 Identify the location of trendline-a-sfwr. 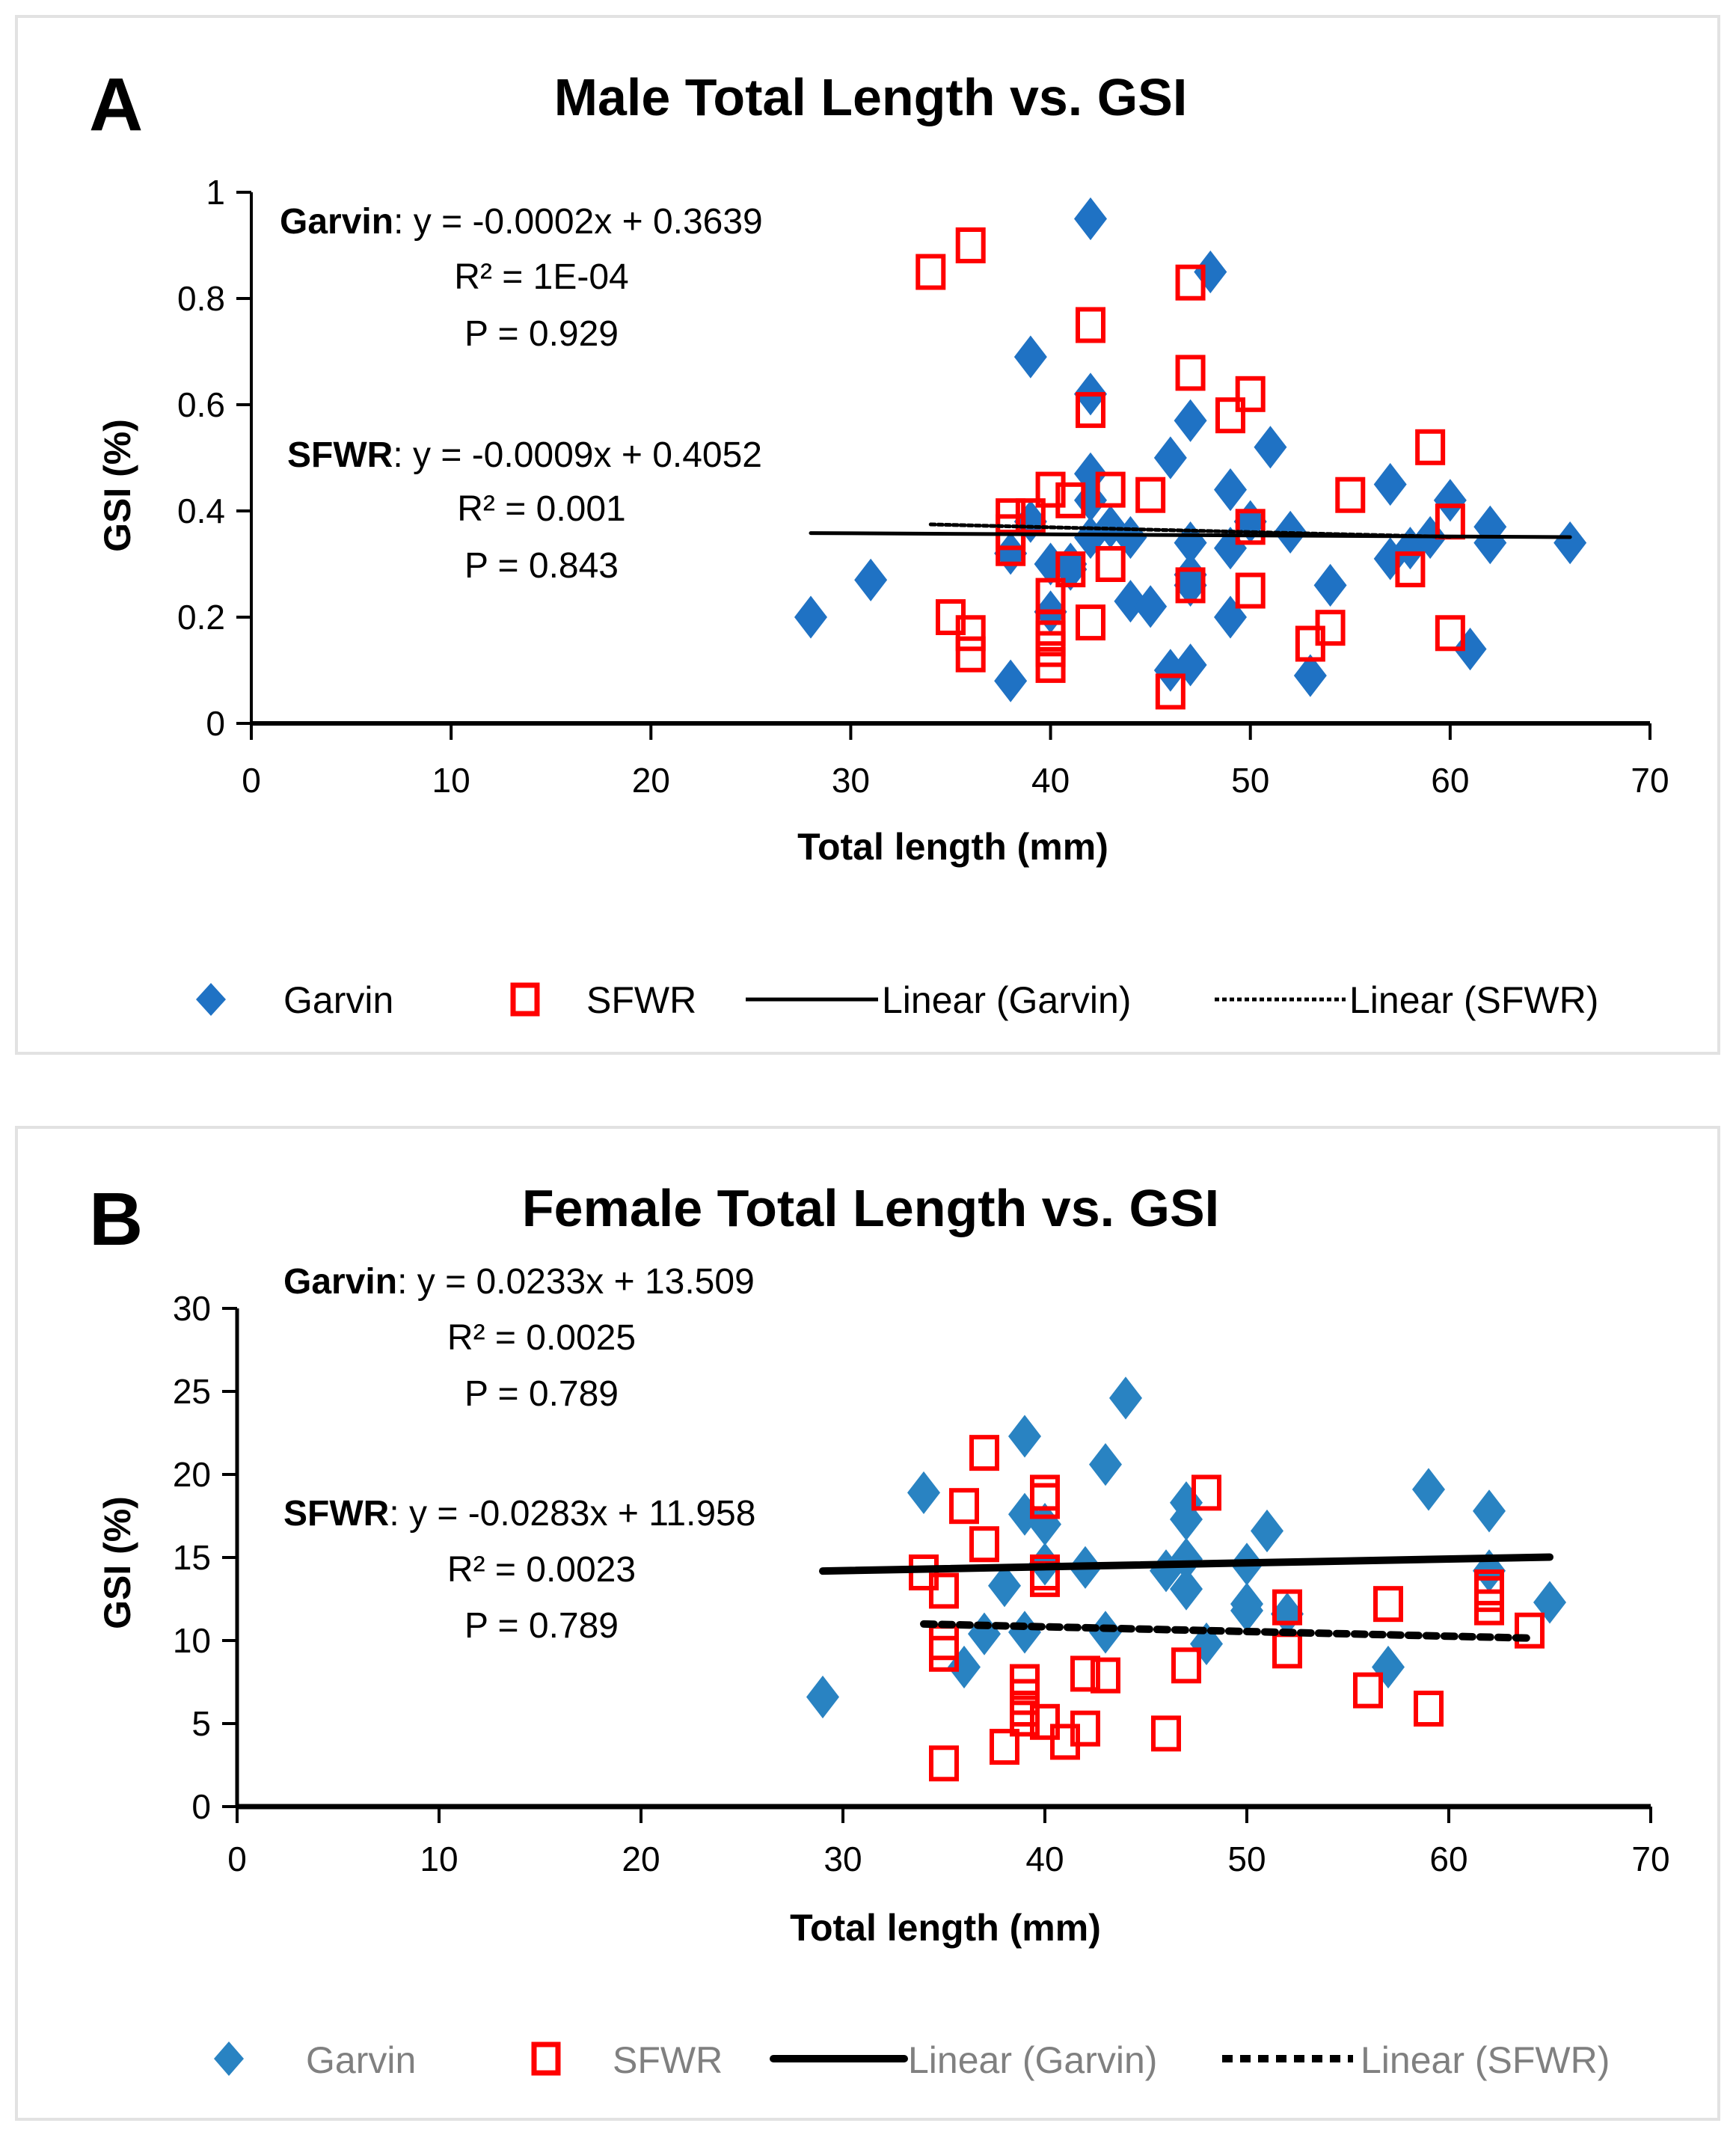
(1190, 530).